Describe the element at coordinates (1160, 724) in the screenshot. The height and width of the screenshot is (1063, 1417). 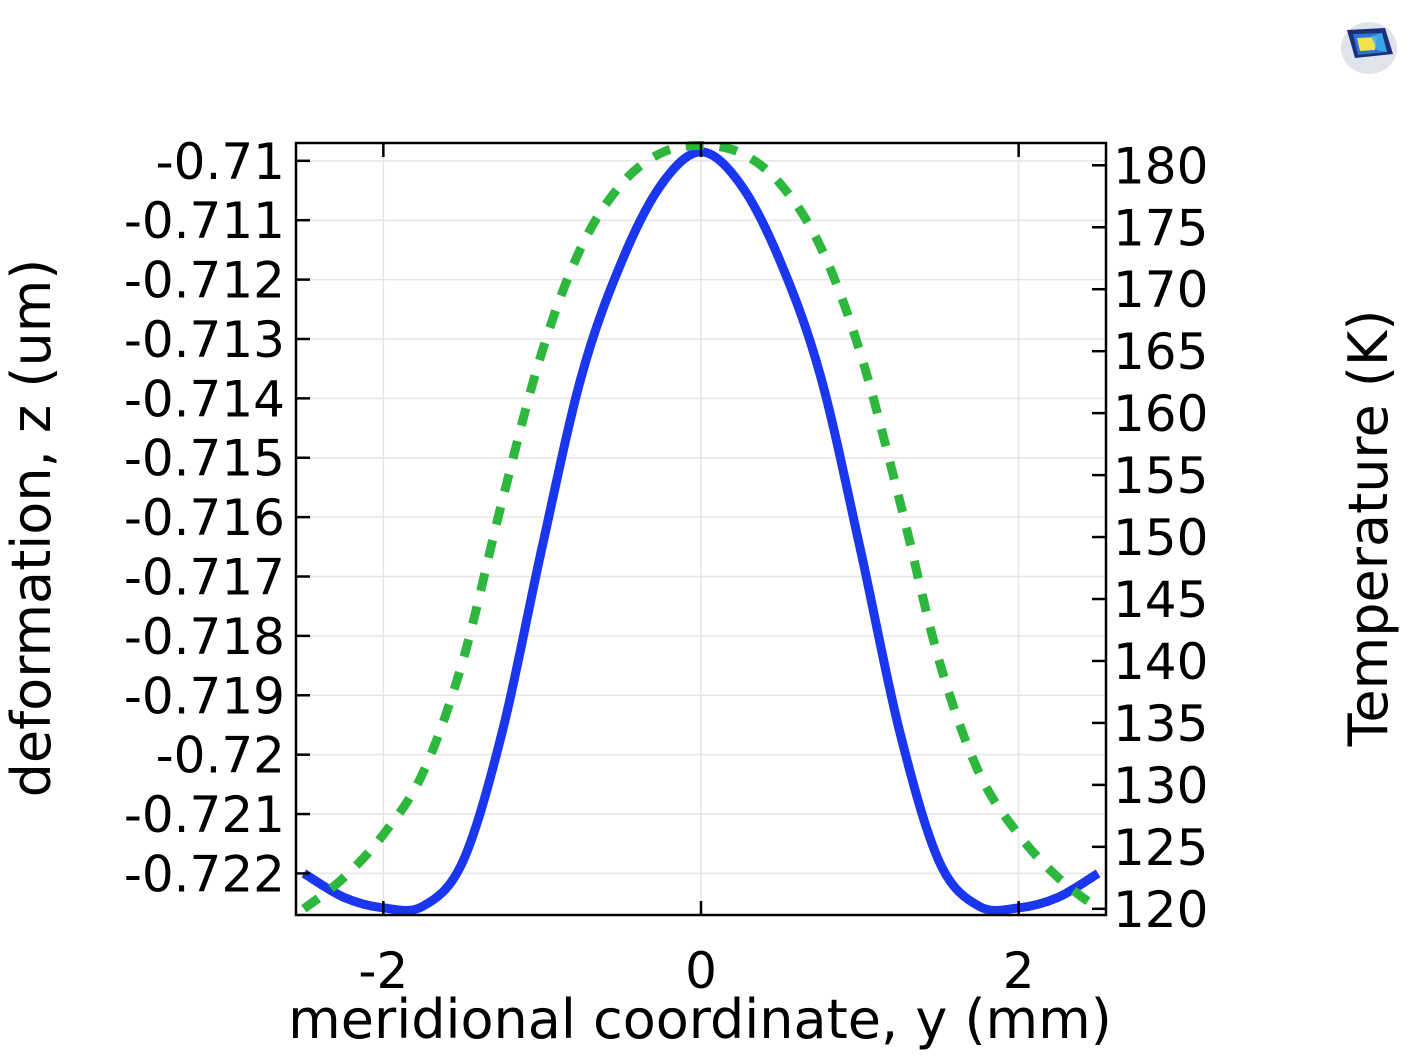
I see `y-tick-label-right: 135` at that location.